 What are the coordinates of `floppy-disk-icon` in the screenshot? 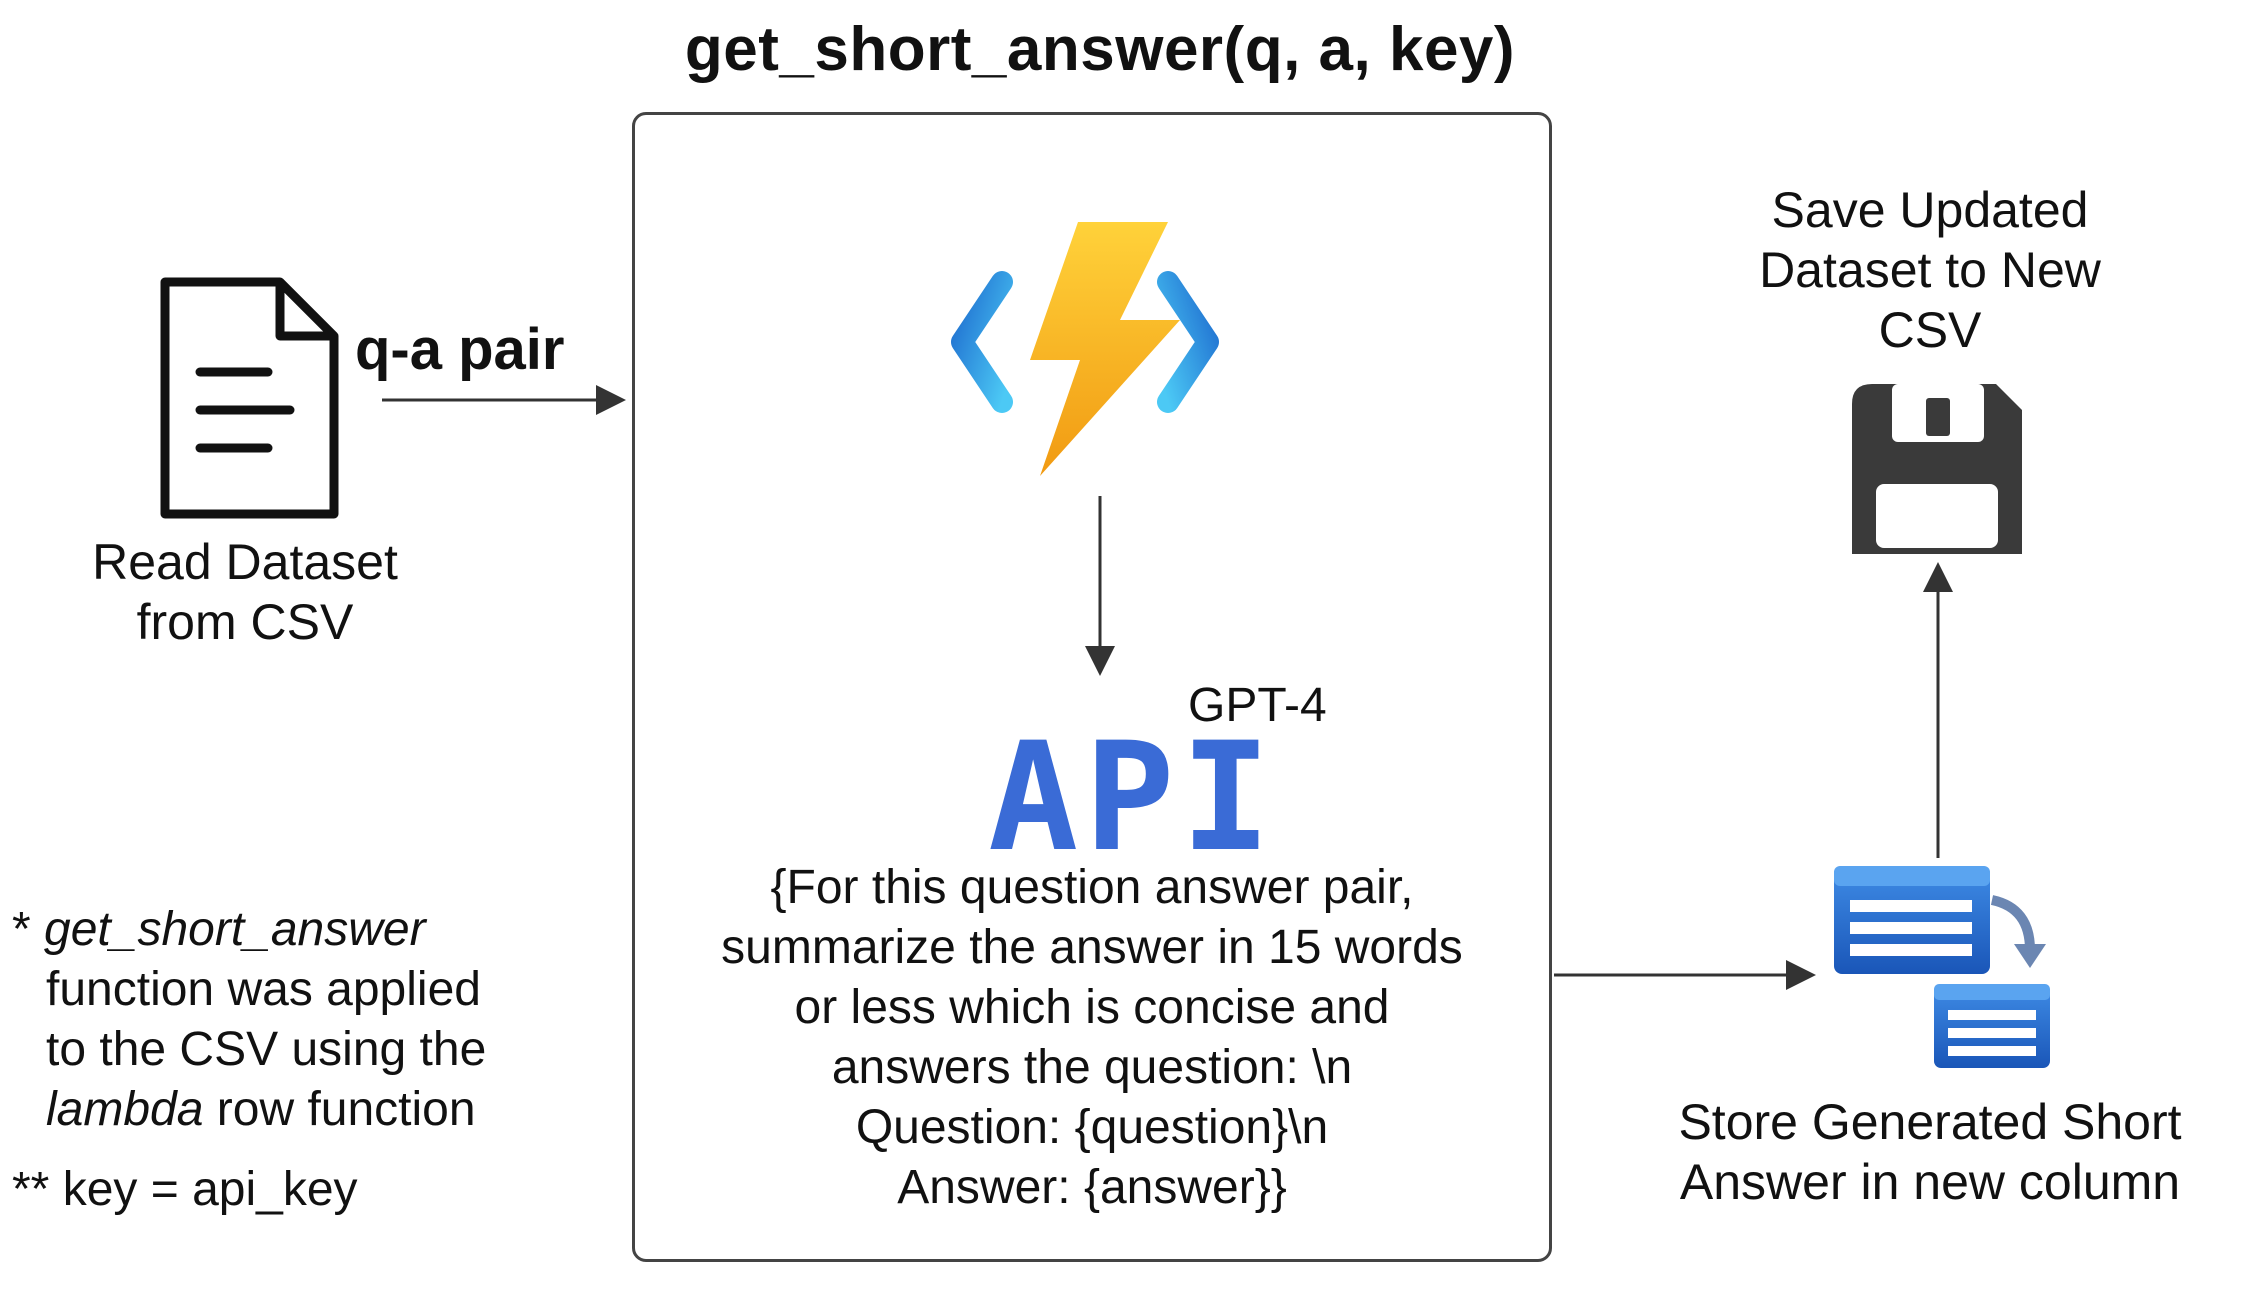 It's located at (1937, 469).